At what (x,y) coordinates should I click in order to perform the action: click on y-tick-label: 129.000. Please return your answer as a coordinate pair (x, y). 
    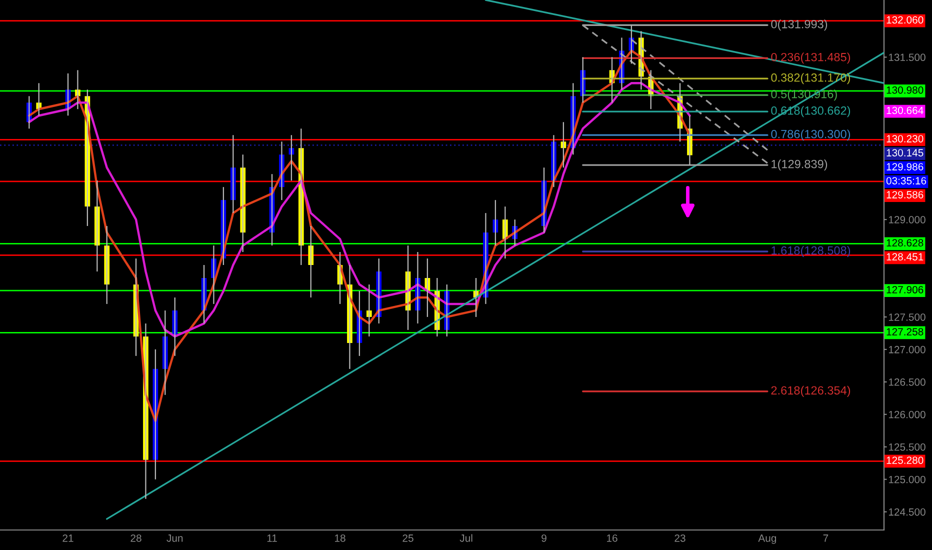
    Looking at the image, I should click on (907, 220).